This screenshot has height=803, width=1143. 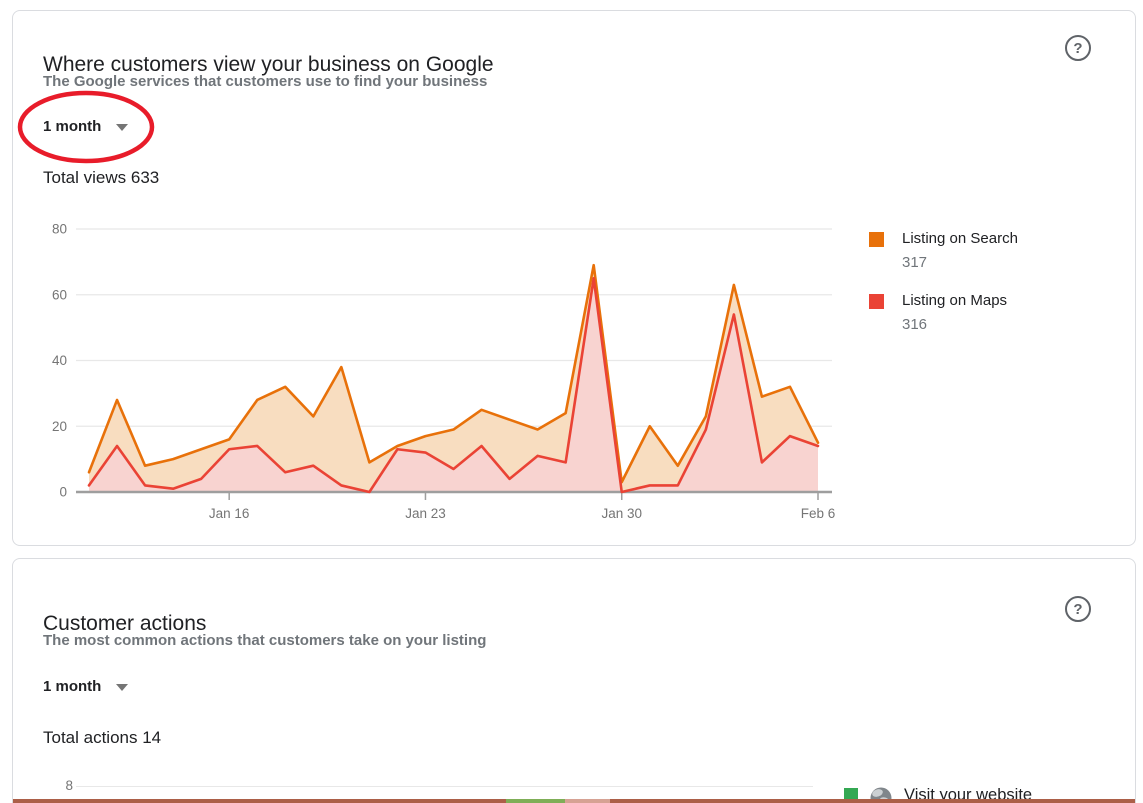 I want to click on x-tick-label: Jan 16, so click(x=229, y=513).